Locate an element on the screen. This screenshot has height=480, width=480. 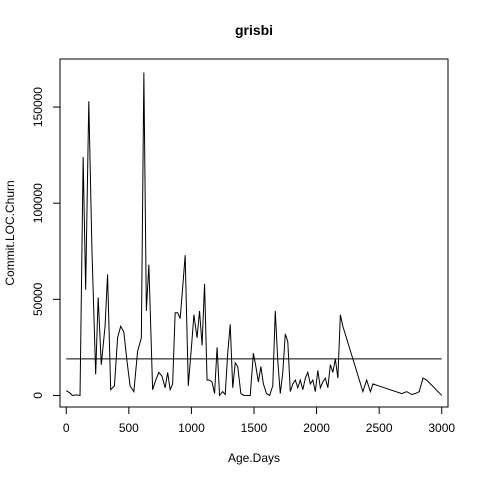
y-tick-label: 0 is located at coordinates (38, 395).